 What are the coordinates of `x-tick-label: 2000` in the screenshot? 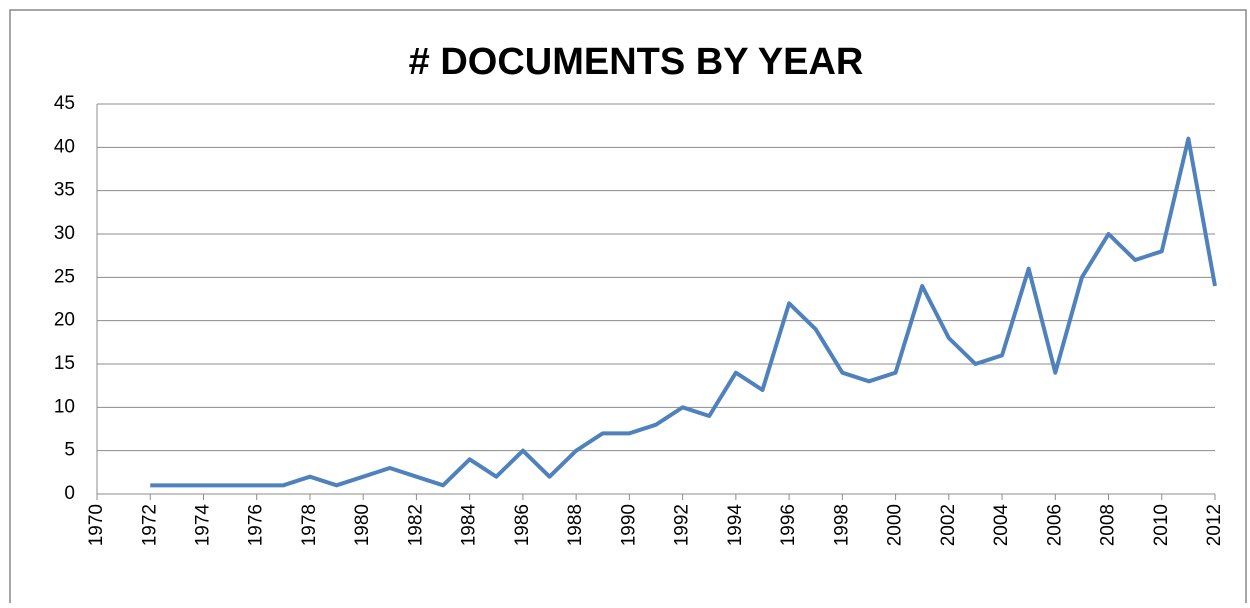 It's located at (895, 525).